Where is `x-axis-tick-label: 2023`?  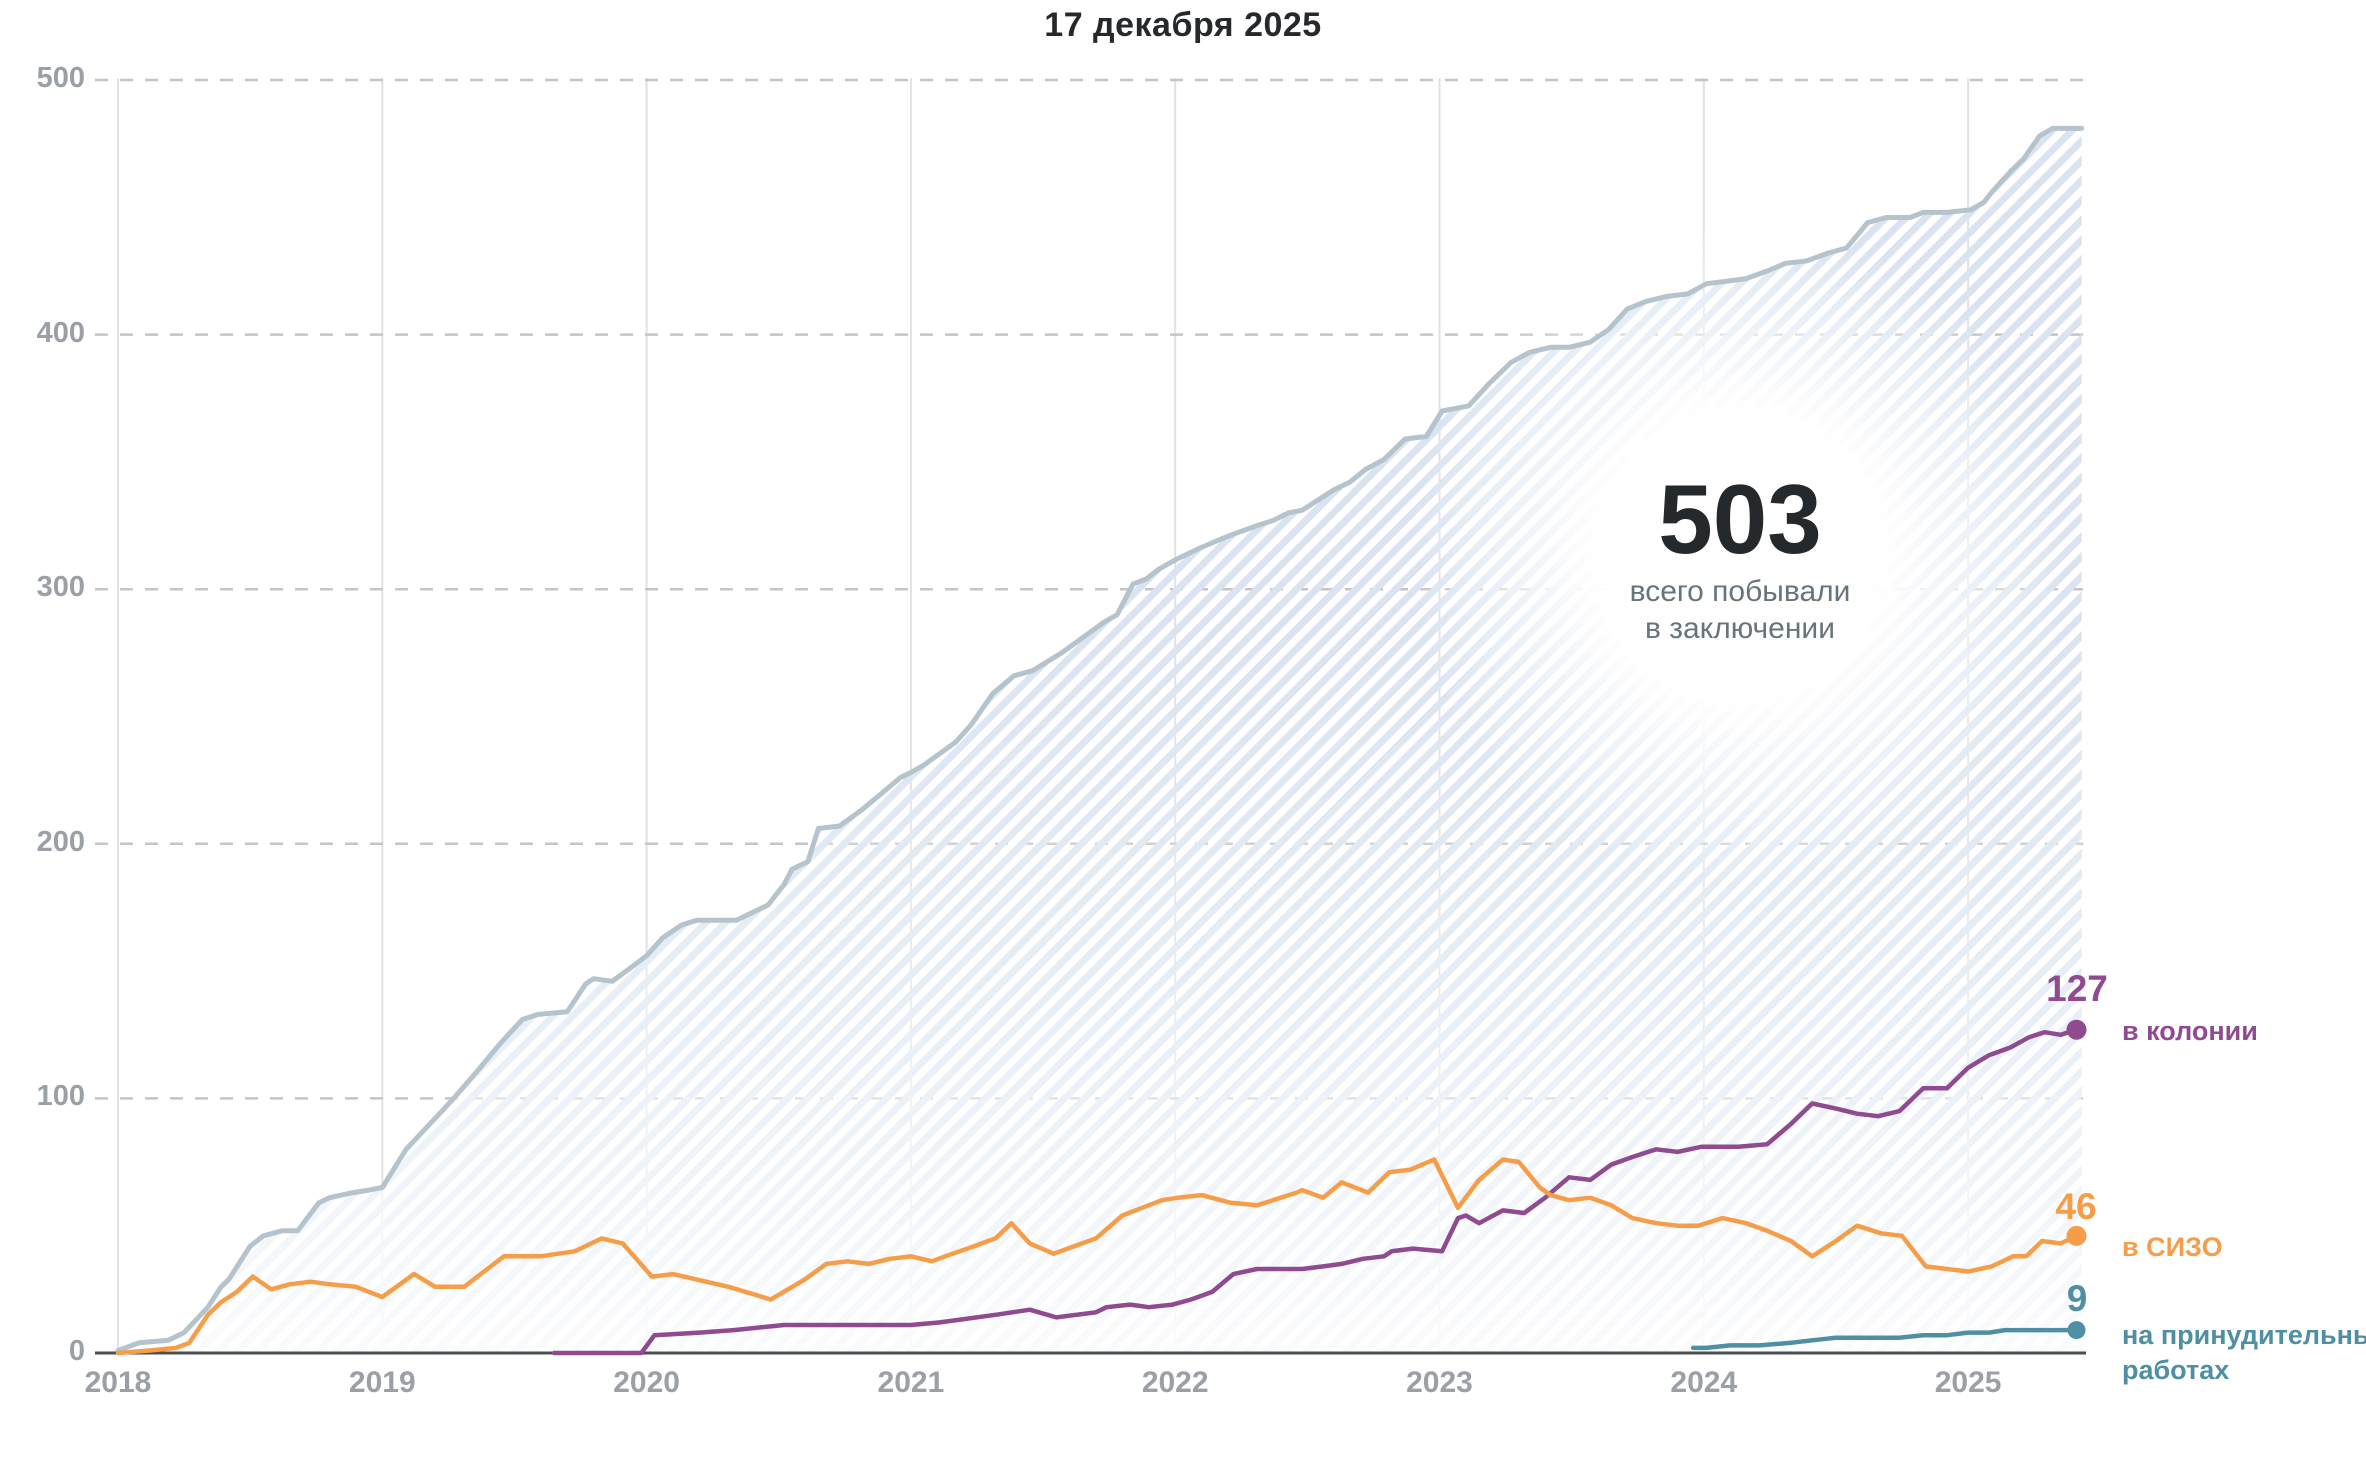 x-axis-tick-label: 2023 is located at coordinates (1439, 1382).